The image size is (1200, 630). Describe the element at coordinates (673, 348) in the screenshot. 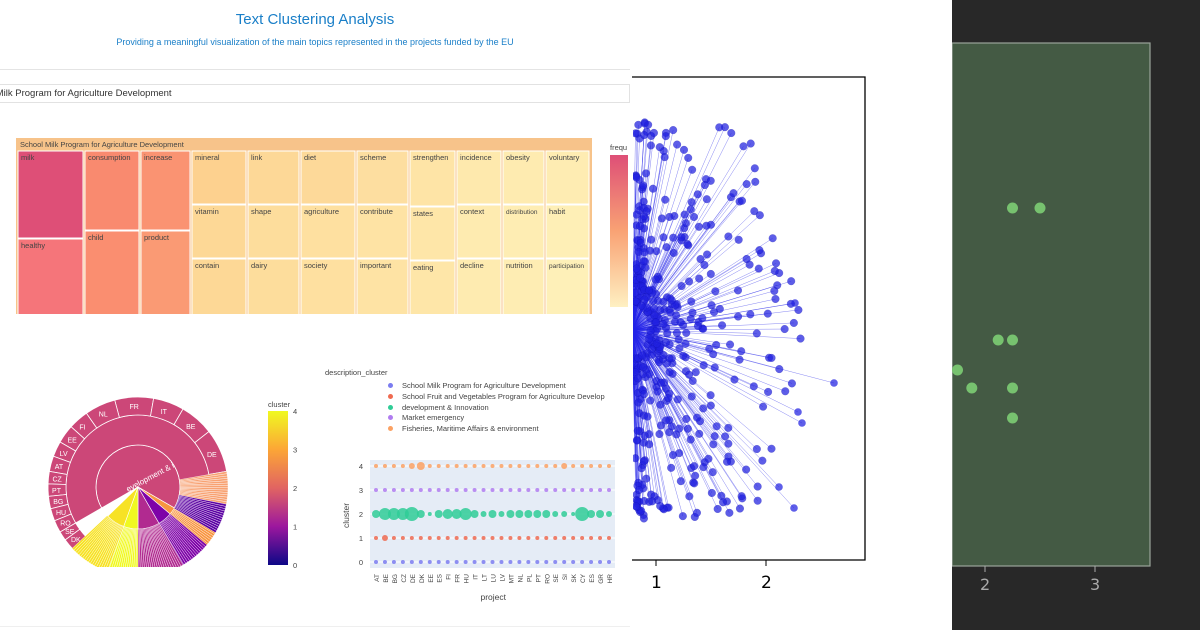

I see `network-edge` at that location.